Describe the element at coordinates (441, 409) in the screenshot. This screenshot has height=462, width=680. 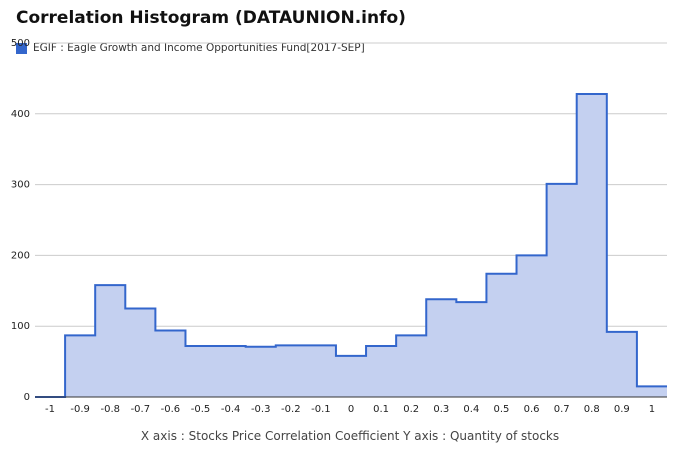
I see `x-tick-label: 0.3` at that location.